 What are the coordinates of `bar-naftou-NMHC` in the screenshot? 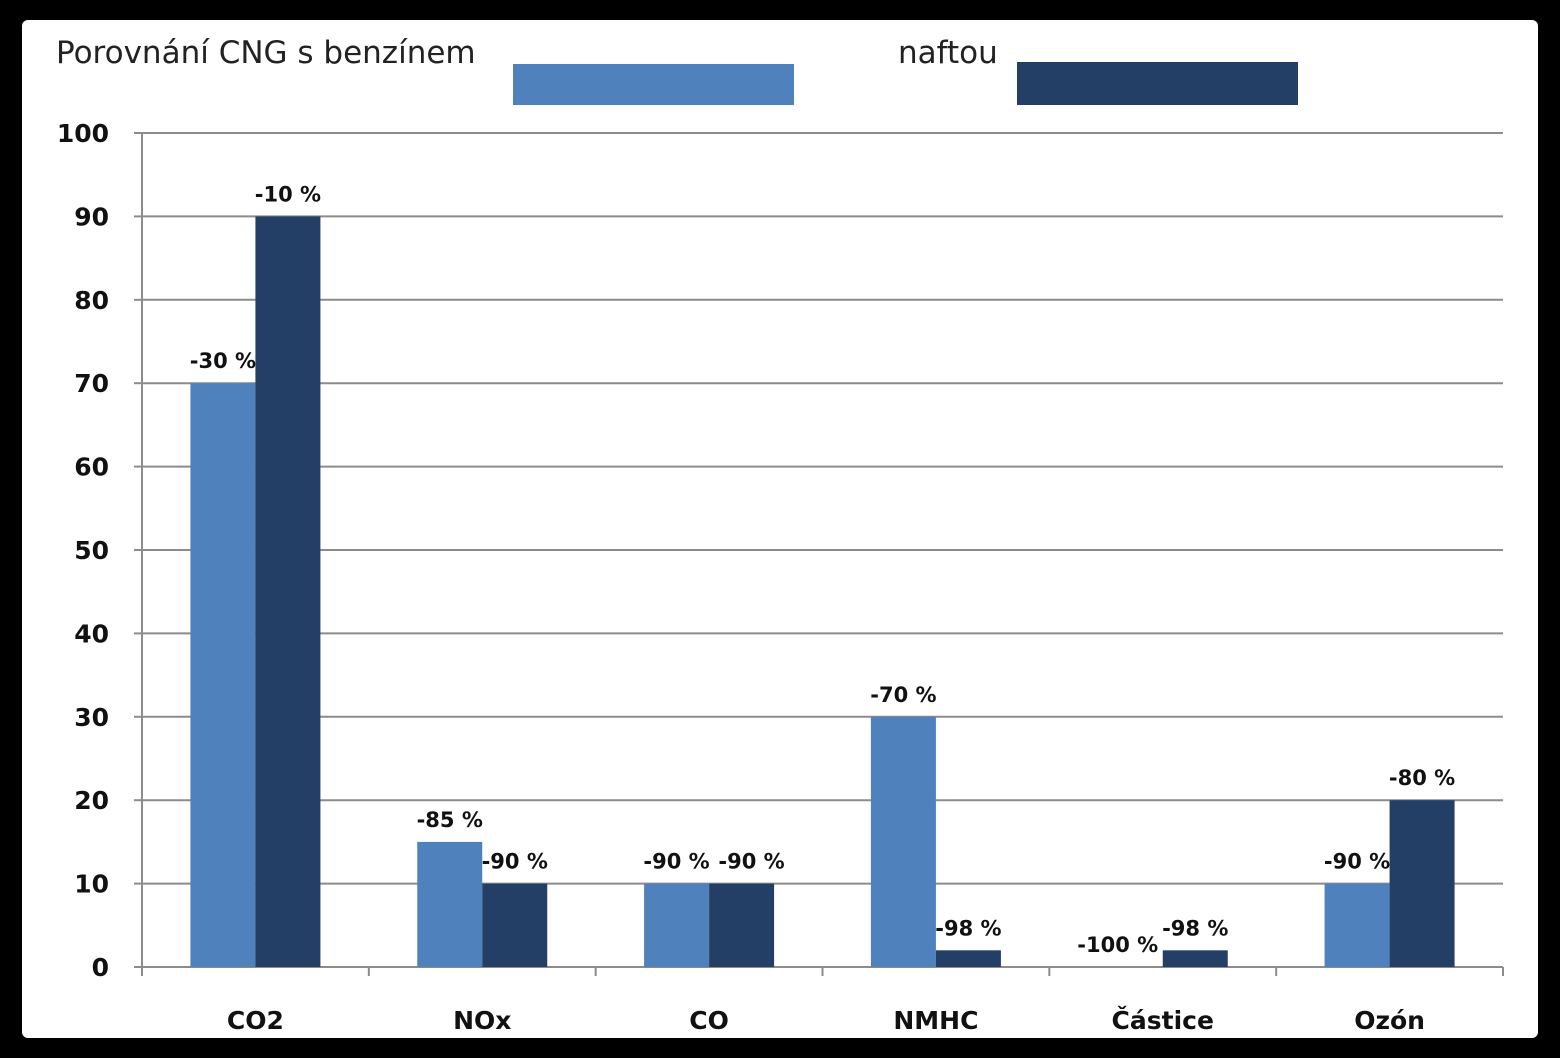 It's located at (968, 958).